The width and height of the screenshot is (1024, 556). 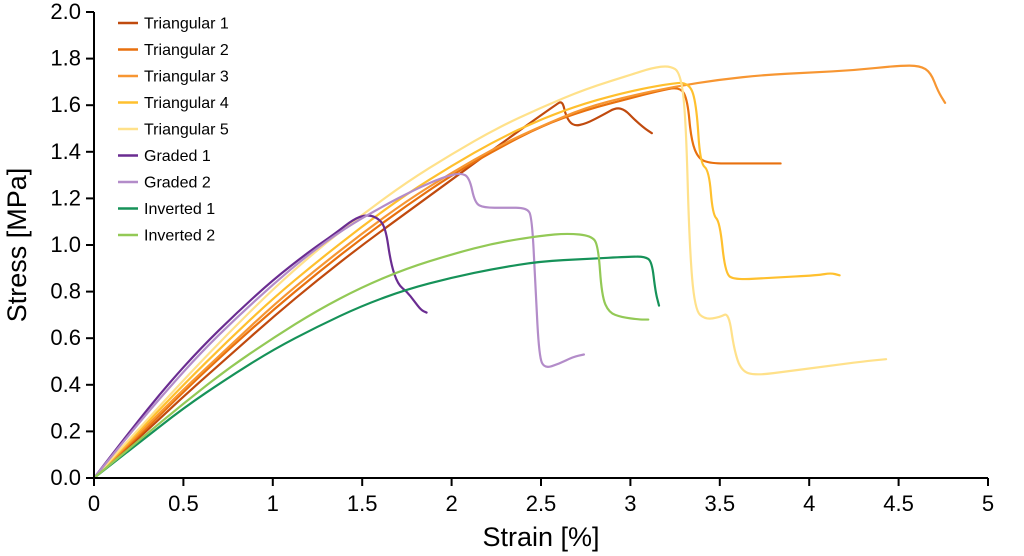 I want to click on y-tick-label: 0.8, so click(x=65, y=291).